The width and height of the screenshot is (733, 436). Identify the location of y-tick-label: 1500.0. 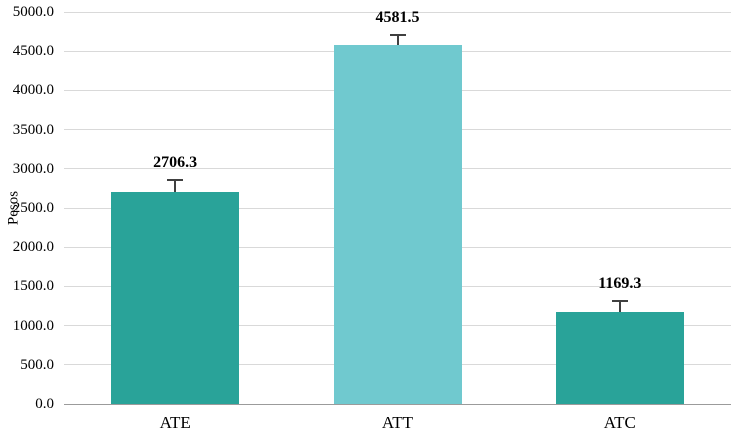
(33, 286).